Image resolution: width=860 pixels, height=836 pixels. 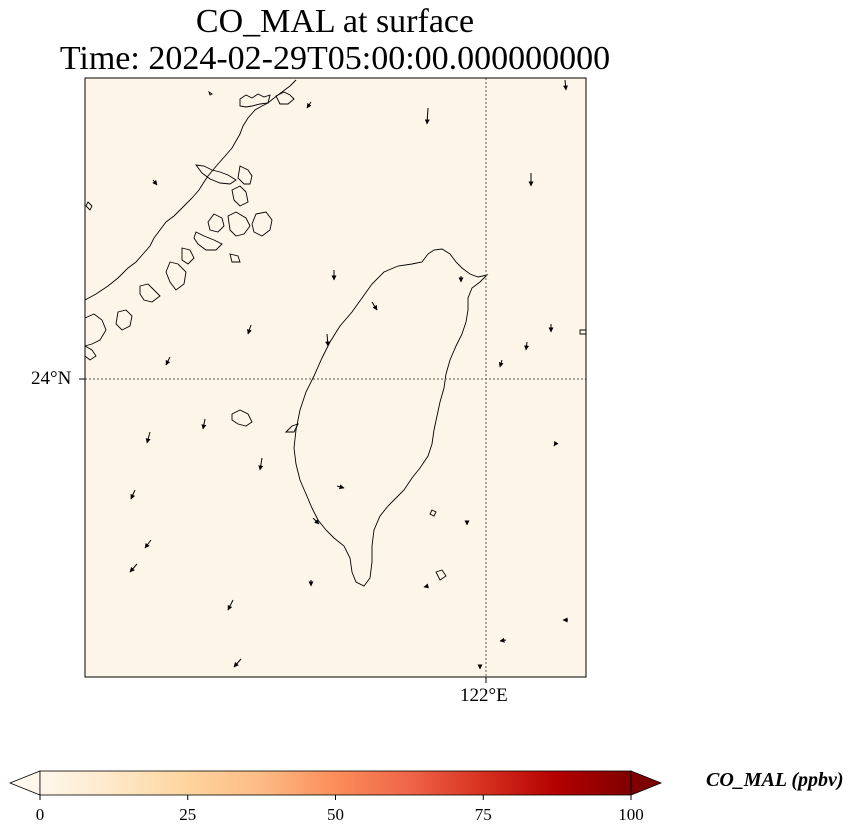 I want to click on colorbar-tick-label: 50, so click(x=335, y=814).